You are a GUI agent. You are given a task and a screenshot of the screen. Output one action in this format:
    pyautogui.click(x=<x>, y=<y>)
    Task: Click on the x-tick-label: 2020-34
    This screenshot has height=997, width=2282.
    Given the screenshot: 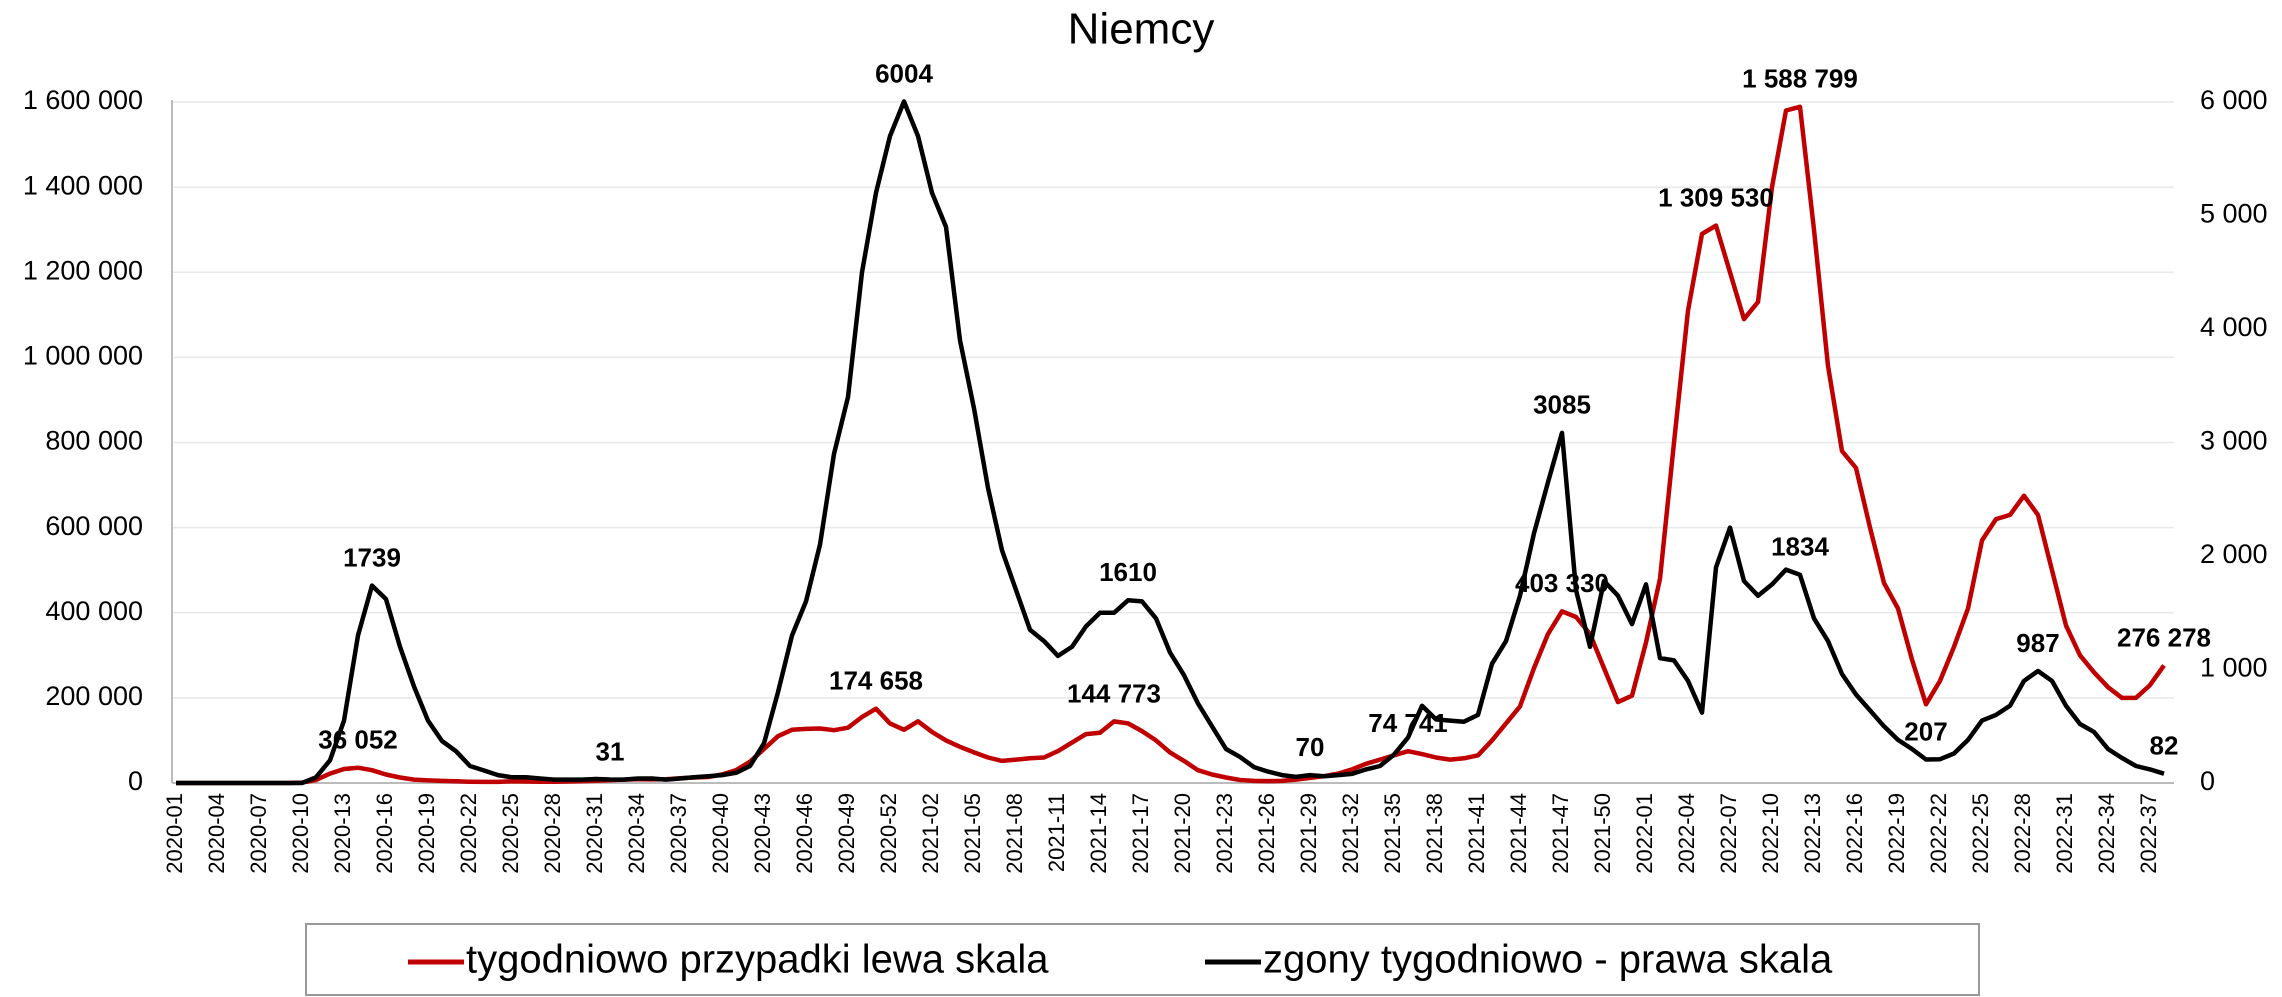 What is the action you would take?
    pyautogui.click(x=636, y=833)
    